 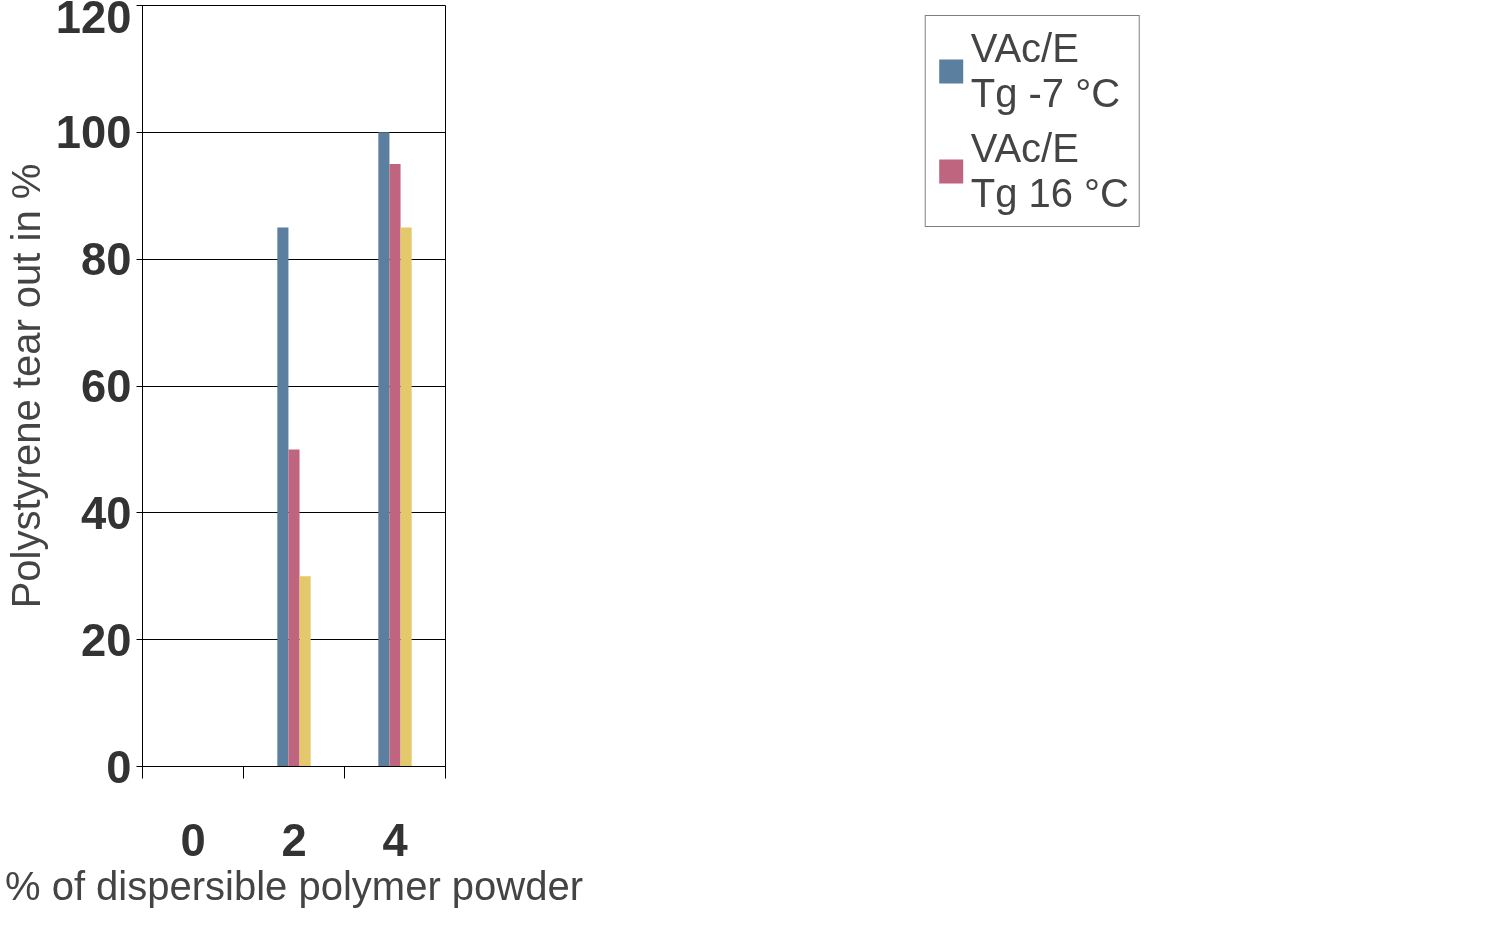 I want to click on y-tick-label: 40, so click(x=106, y=513).